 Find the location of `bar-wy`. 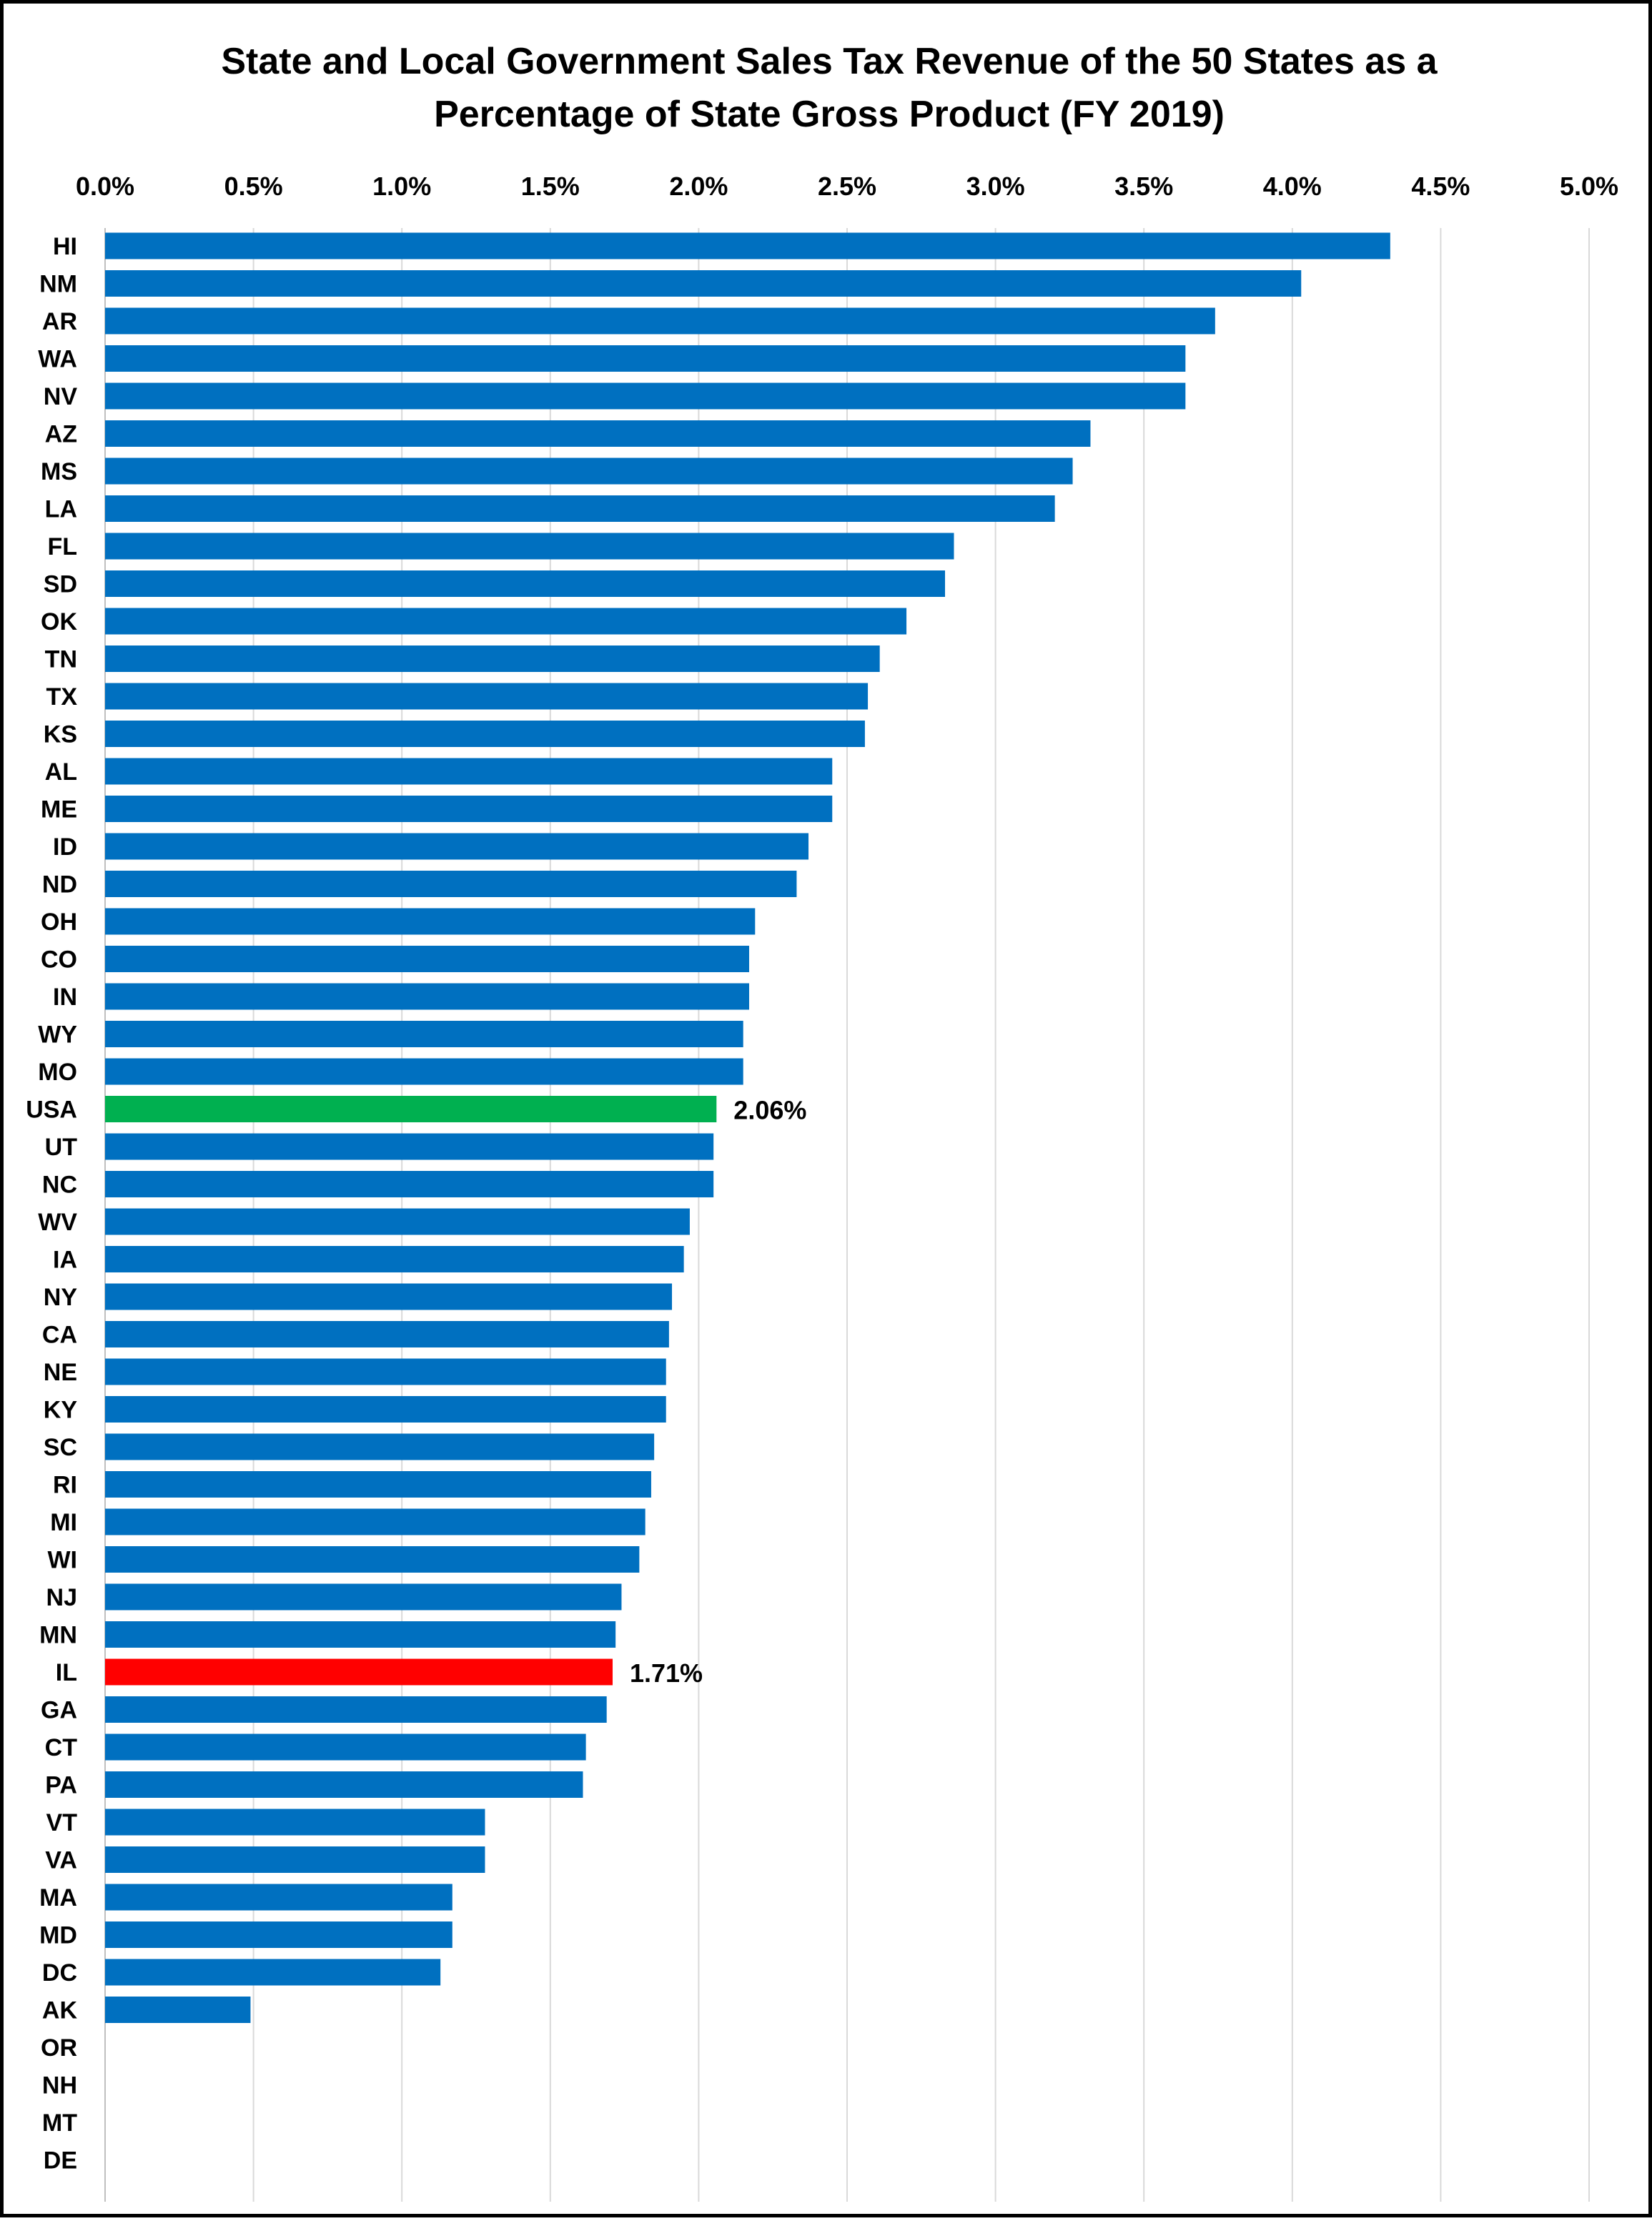

bar-wy is located at coordinates (424, 1034).